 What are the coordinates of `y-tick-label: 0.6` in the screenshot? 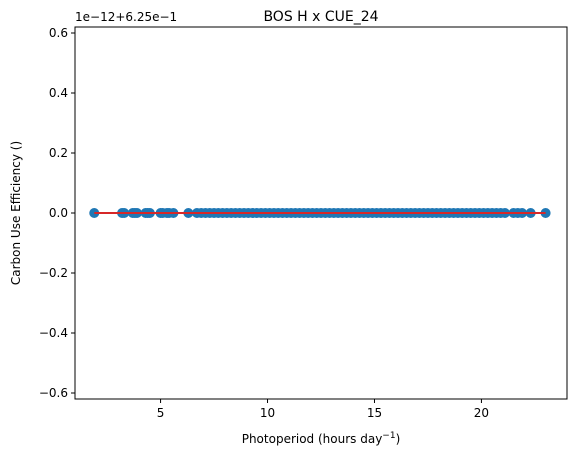 It's located at (58, 33).